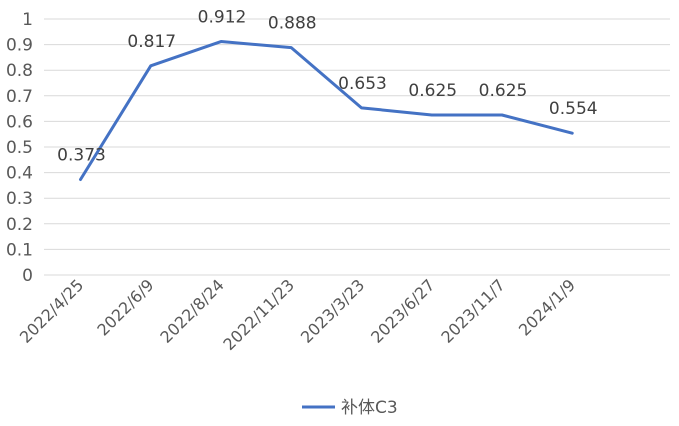 The width and height of the screenshot is (679, 426). Describe the element at coordinates (151, 42) in the screenshot. I see `data-label: 0.817` at that location.